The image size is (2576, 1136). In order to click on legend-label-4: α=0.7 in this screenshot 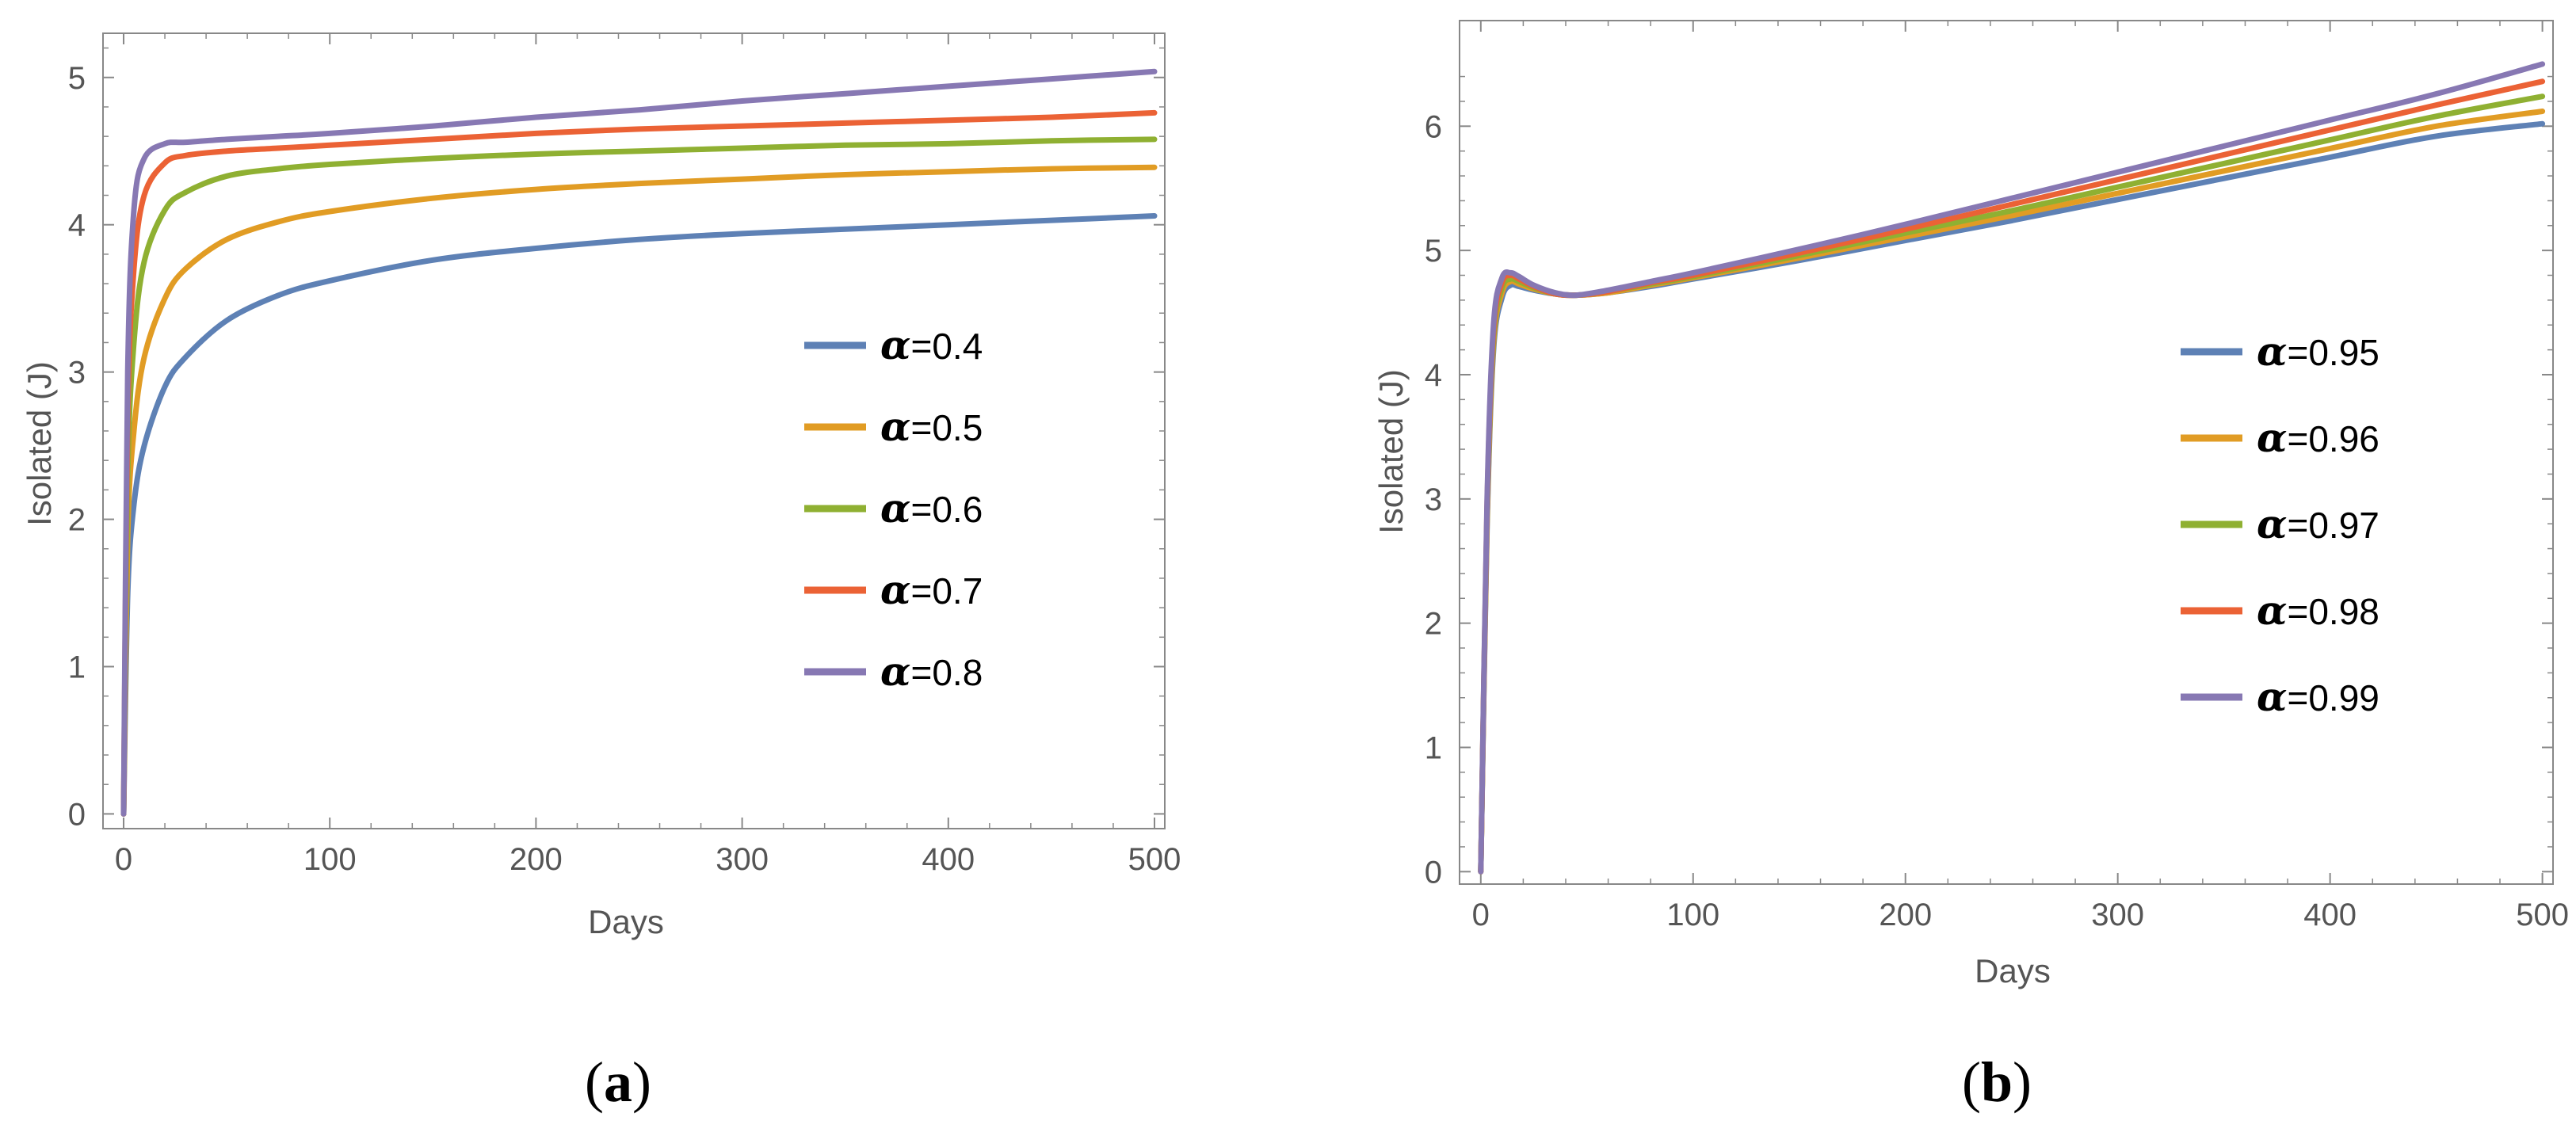, I will do `click(931, 589)`.